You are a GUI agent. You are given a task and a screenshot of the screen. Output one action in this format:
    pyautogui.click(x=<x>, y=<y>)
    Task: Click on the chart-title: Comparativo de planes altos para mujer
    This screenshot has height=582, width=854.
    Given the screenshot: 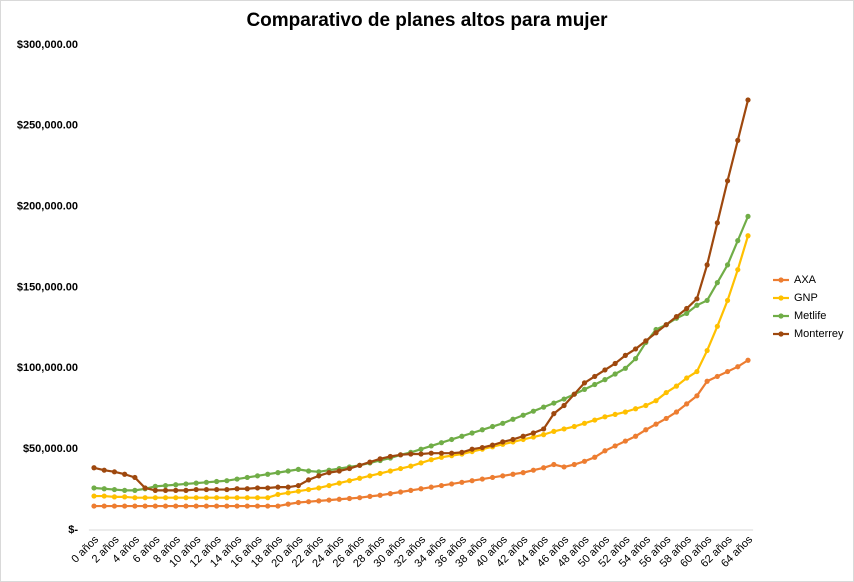 What is the action you would take?
    pyautogui.click(x=427, y=20)
    